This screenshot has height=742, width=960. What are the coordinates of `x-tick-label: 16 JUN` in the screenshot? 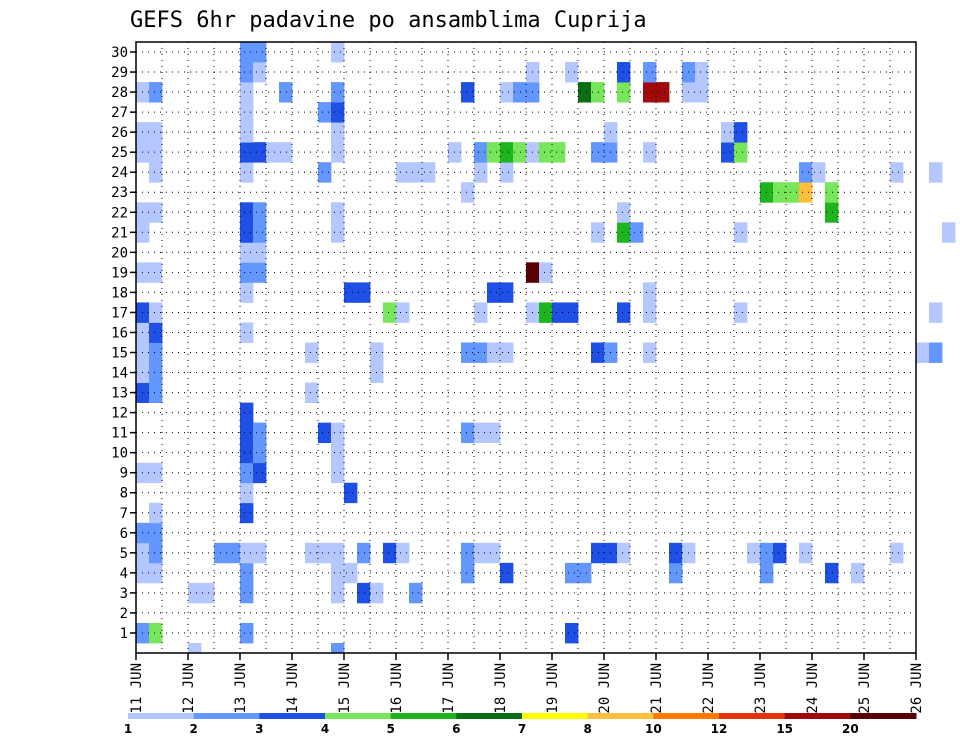 It's located at (397, 688).